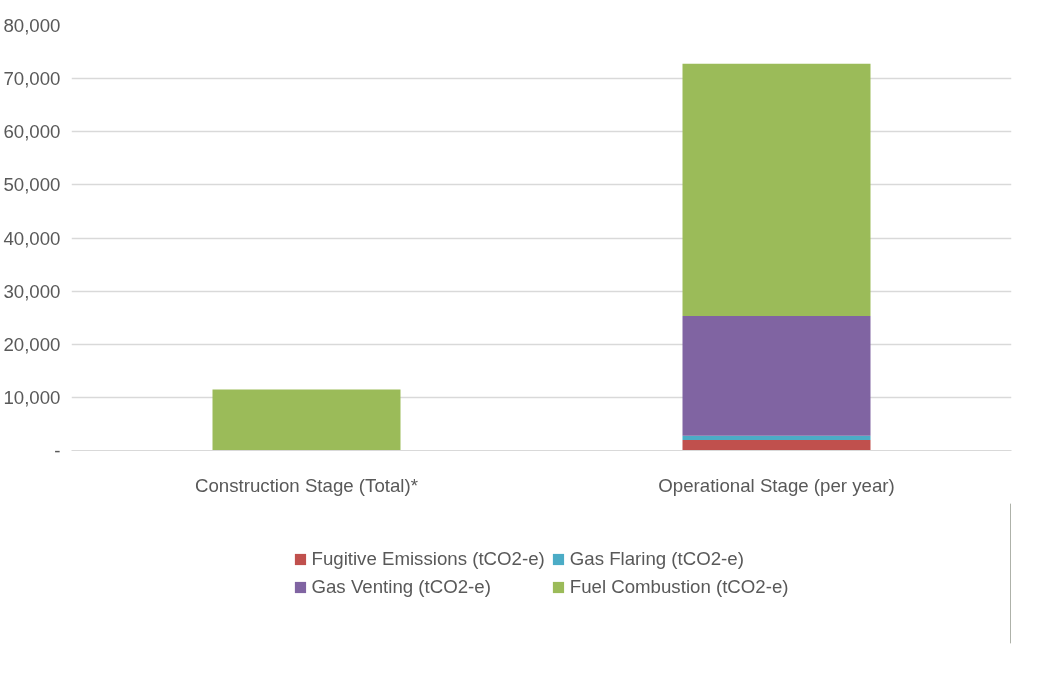 The image size is (1052, 693). I want to click on y-tick-label: 10,000, so click(32, 397).